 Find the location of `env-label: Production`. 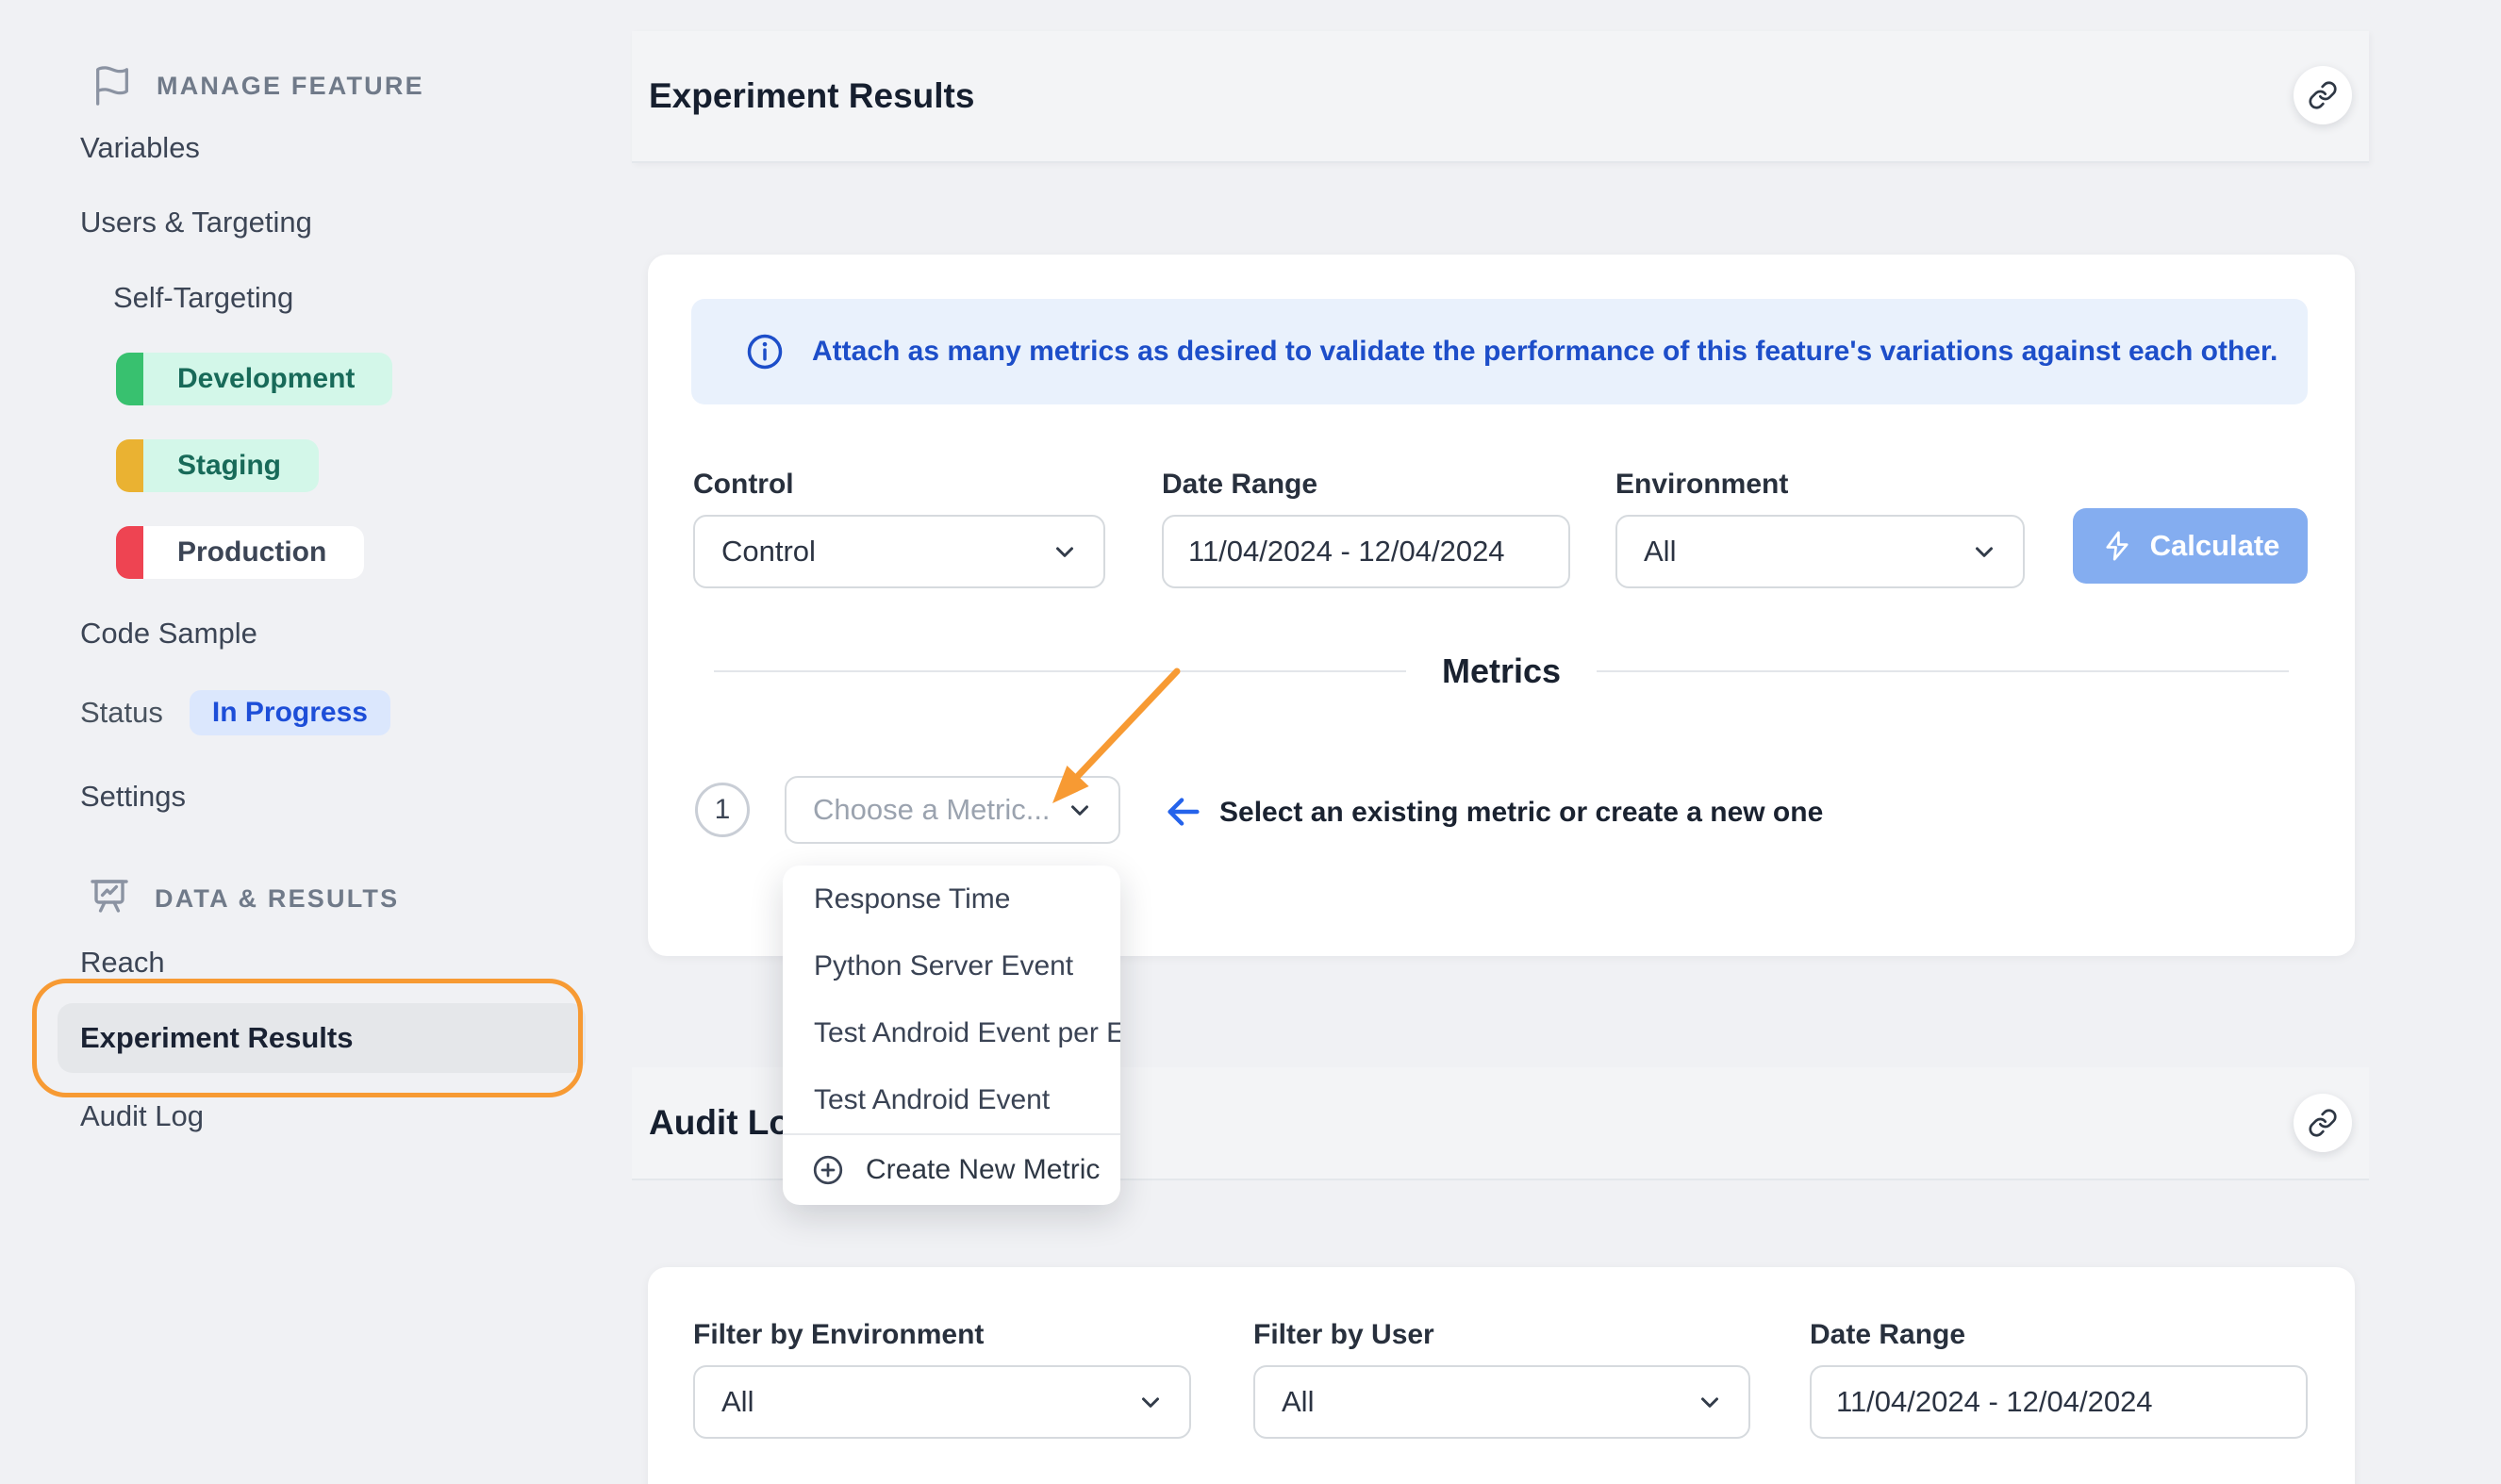

env-label: Production is located at coordinates (254, 552).